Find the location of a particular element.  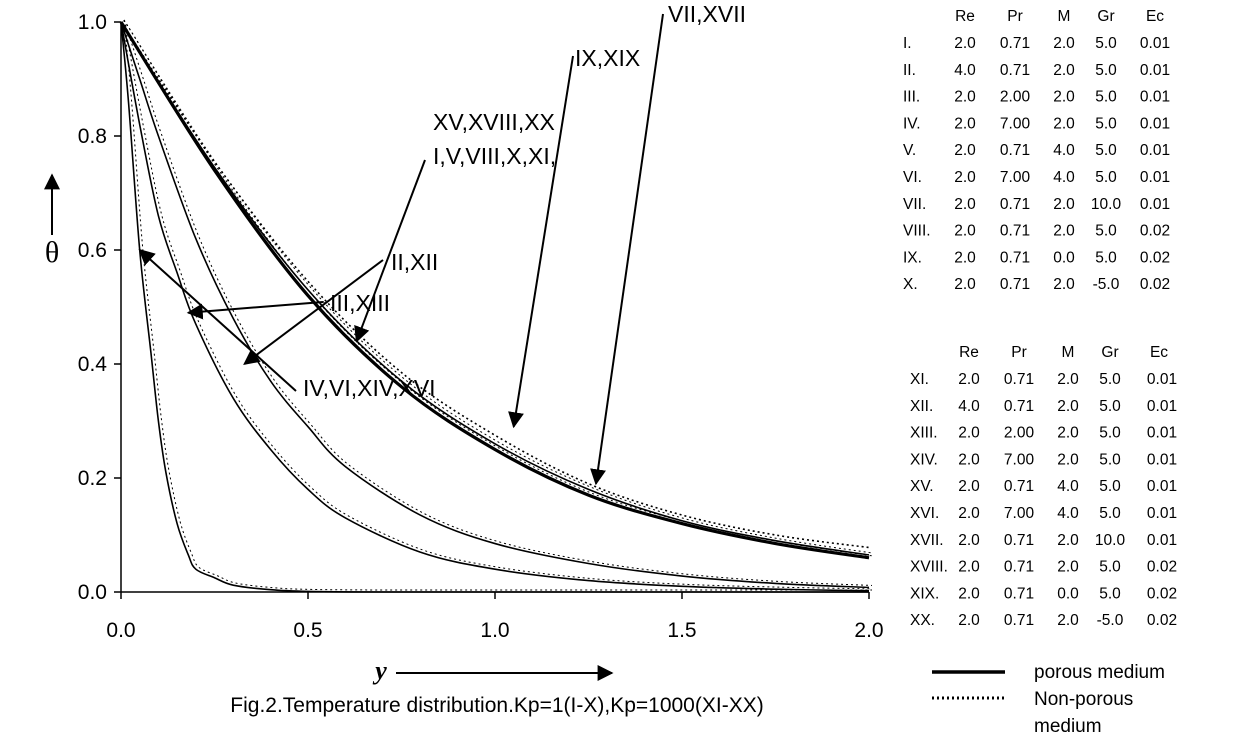

table-row-label: XVII. is located at coordinates (927, 540).